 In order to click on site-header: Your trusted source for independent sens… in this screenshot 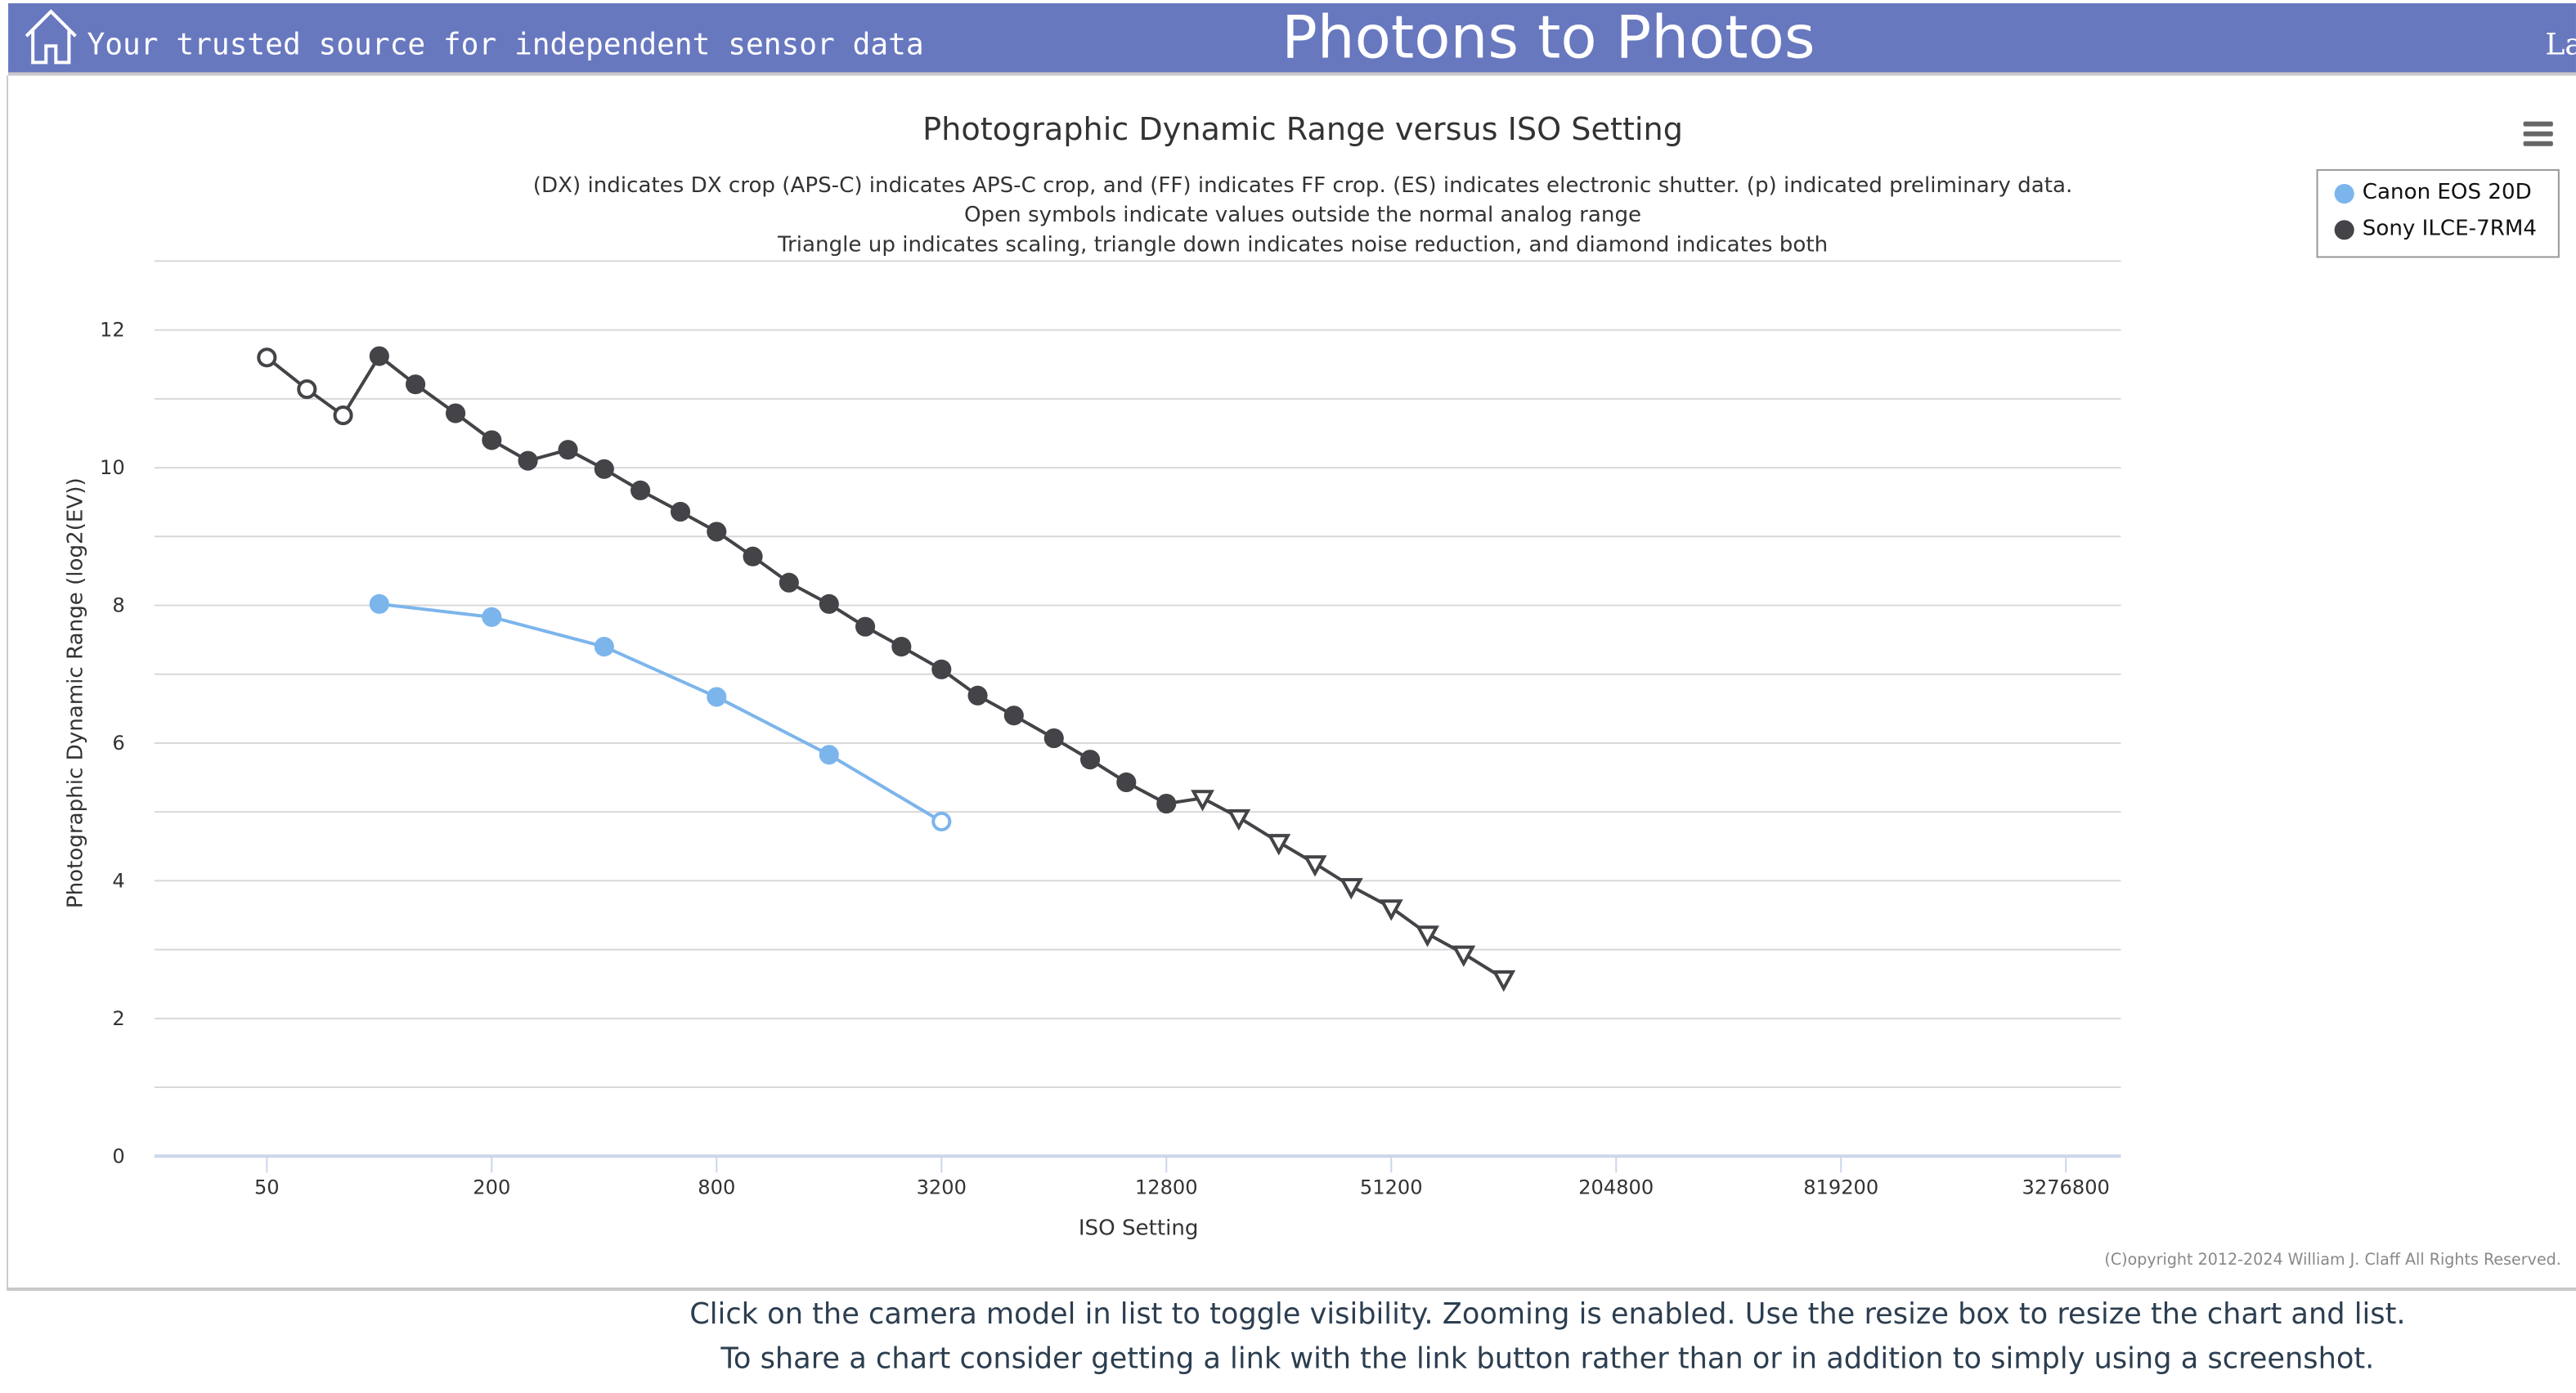, I will do `click(1292, 39)`.